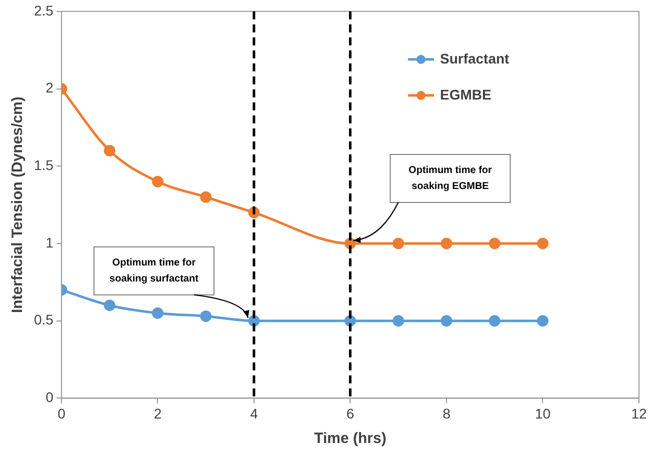 Image resolution: width=654 pixels, height=457 pixels. Describe the element at coordinates (475, 58) in the screenshot. I see `legend-label: Surfactant` at that location.